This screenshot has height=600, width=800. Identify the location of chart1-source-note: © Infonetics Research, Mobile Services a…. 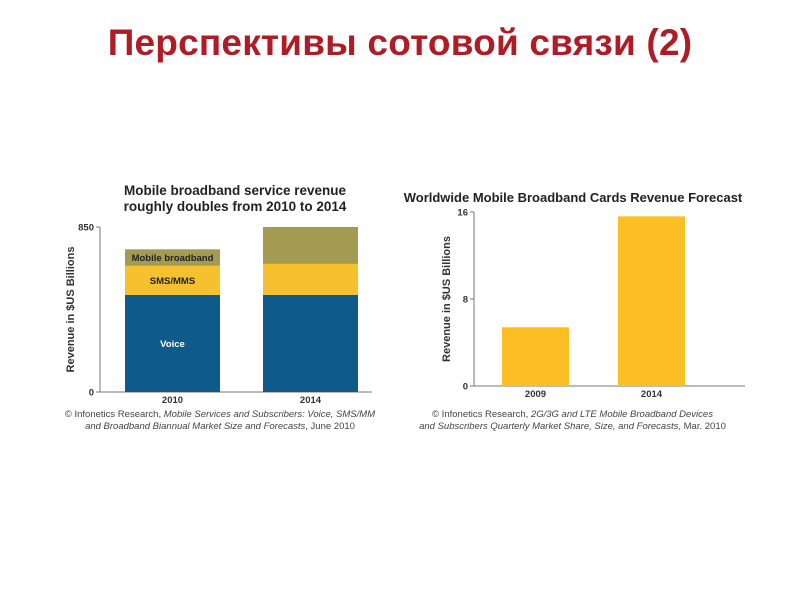
(220, 421).